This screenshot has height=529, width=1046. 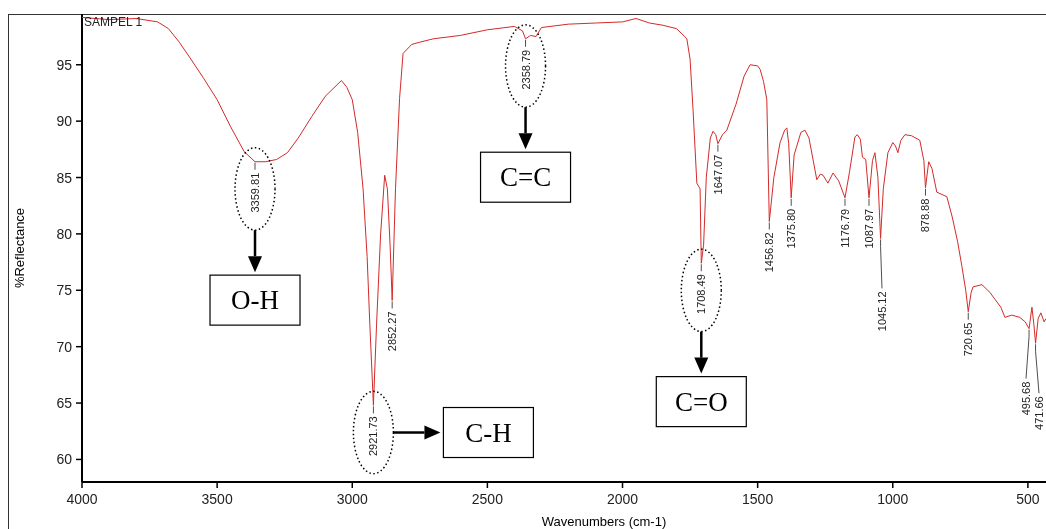 What do you see at coordinates (893, 499) in the screenshot?
I see `x-tick-label: 1000` at bounding box center [893, 499].